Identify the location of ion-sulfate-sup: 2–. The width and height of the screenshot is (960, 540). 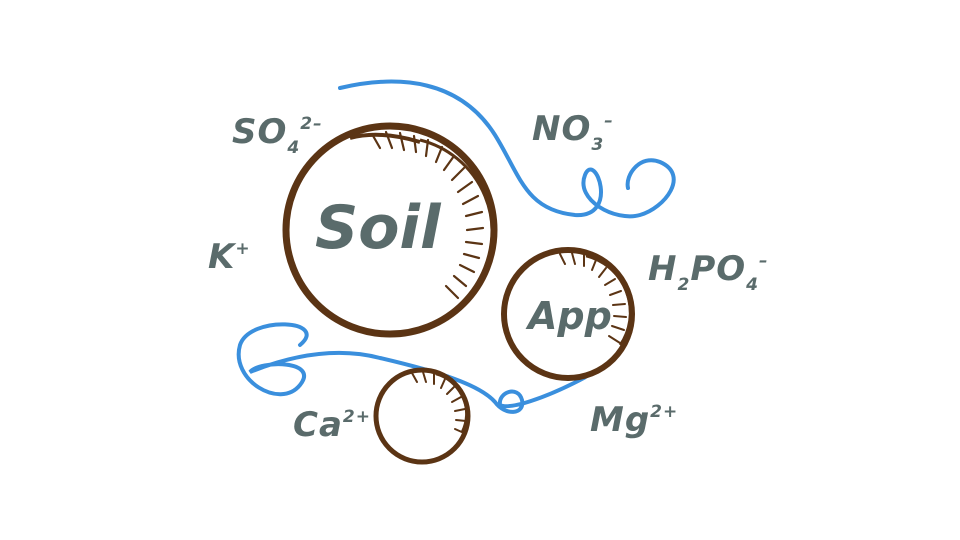
(311, 123).